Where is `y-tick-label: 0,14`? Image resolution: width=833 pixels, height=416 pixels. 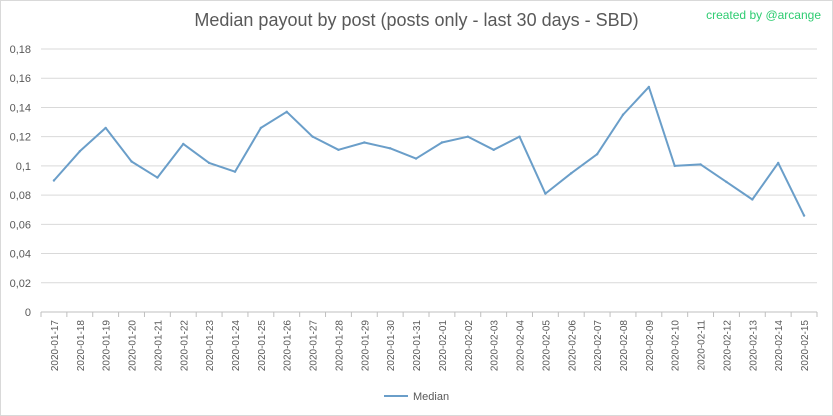 y-tick-label: 0,14 is located at coordinates (20, 108).